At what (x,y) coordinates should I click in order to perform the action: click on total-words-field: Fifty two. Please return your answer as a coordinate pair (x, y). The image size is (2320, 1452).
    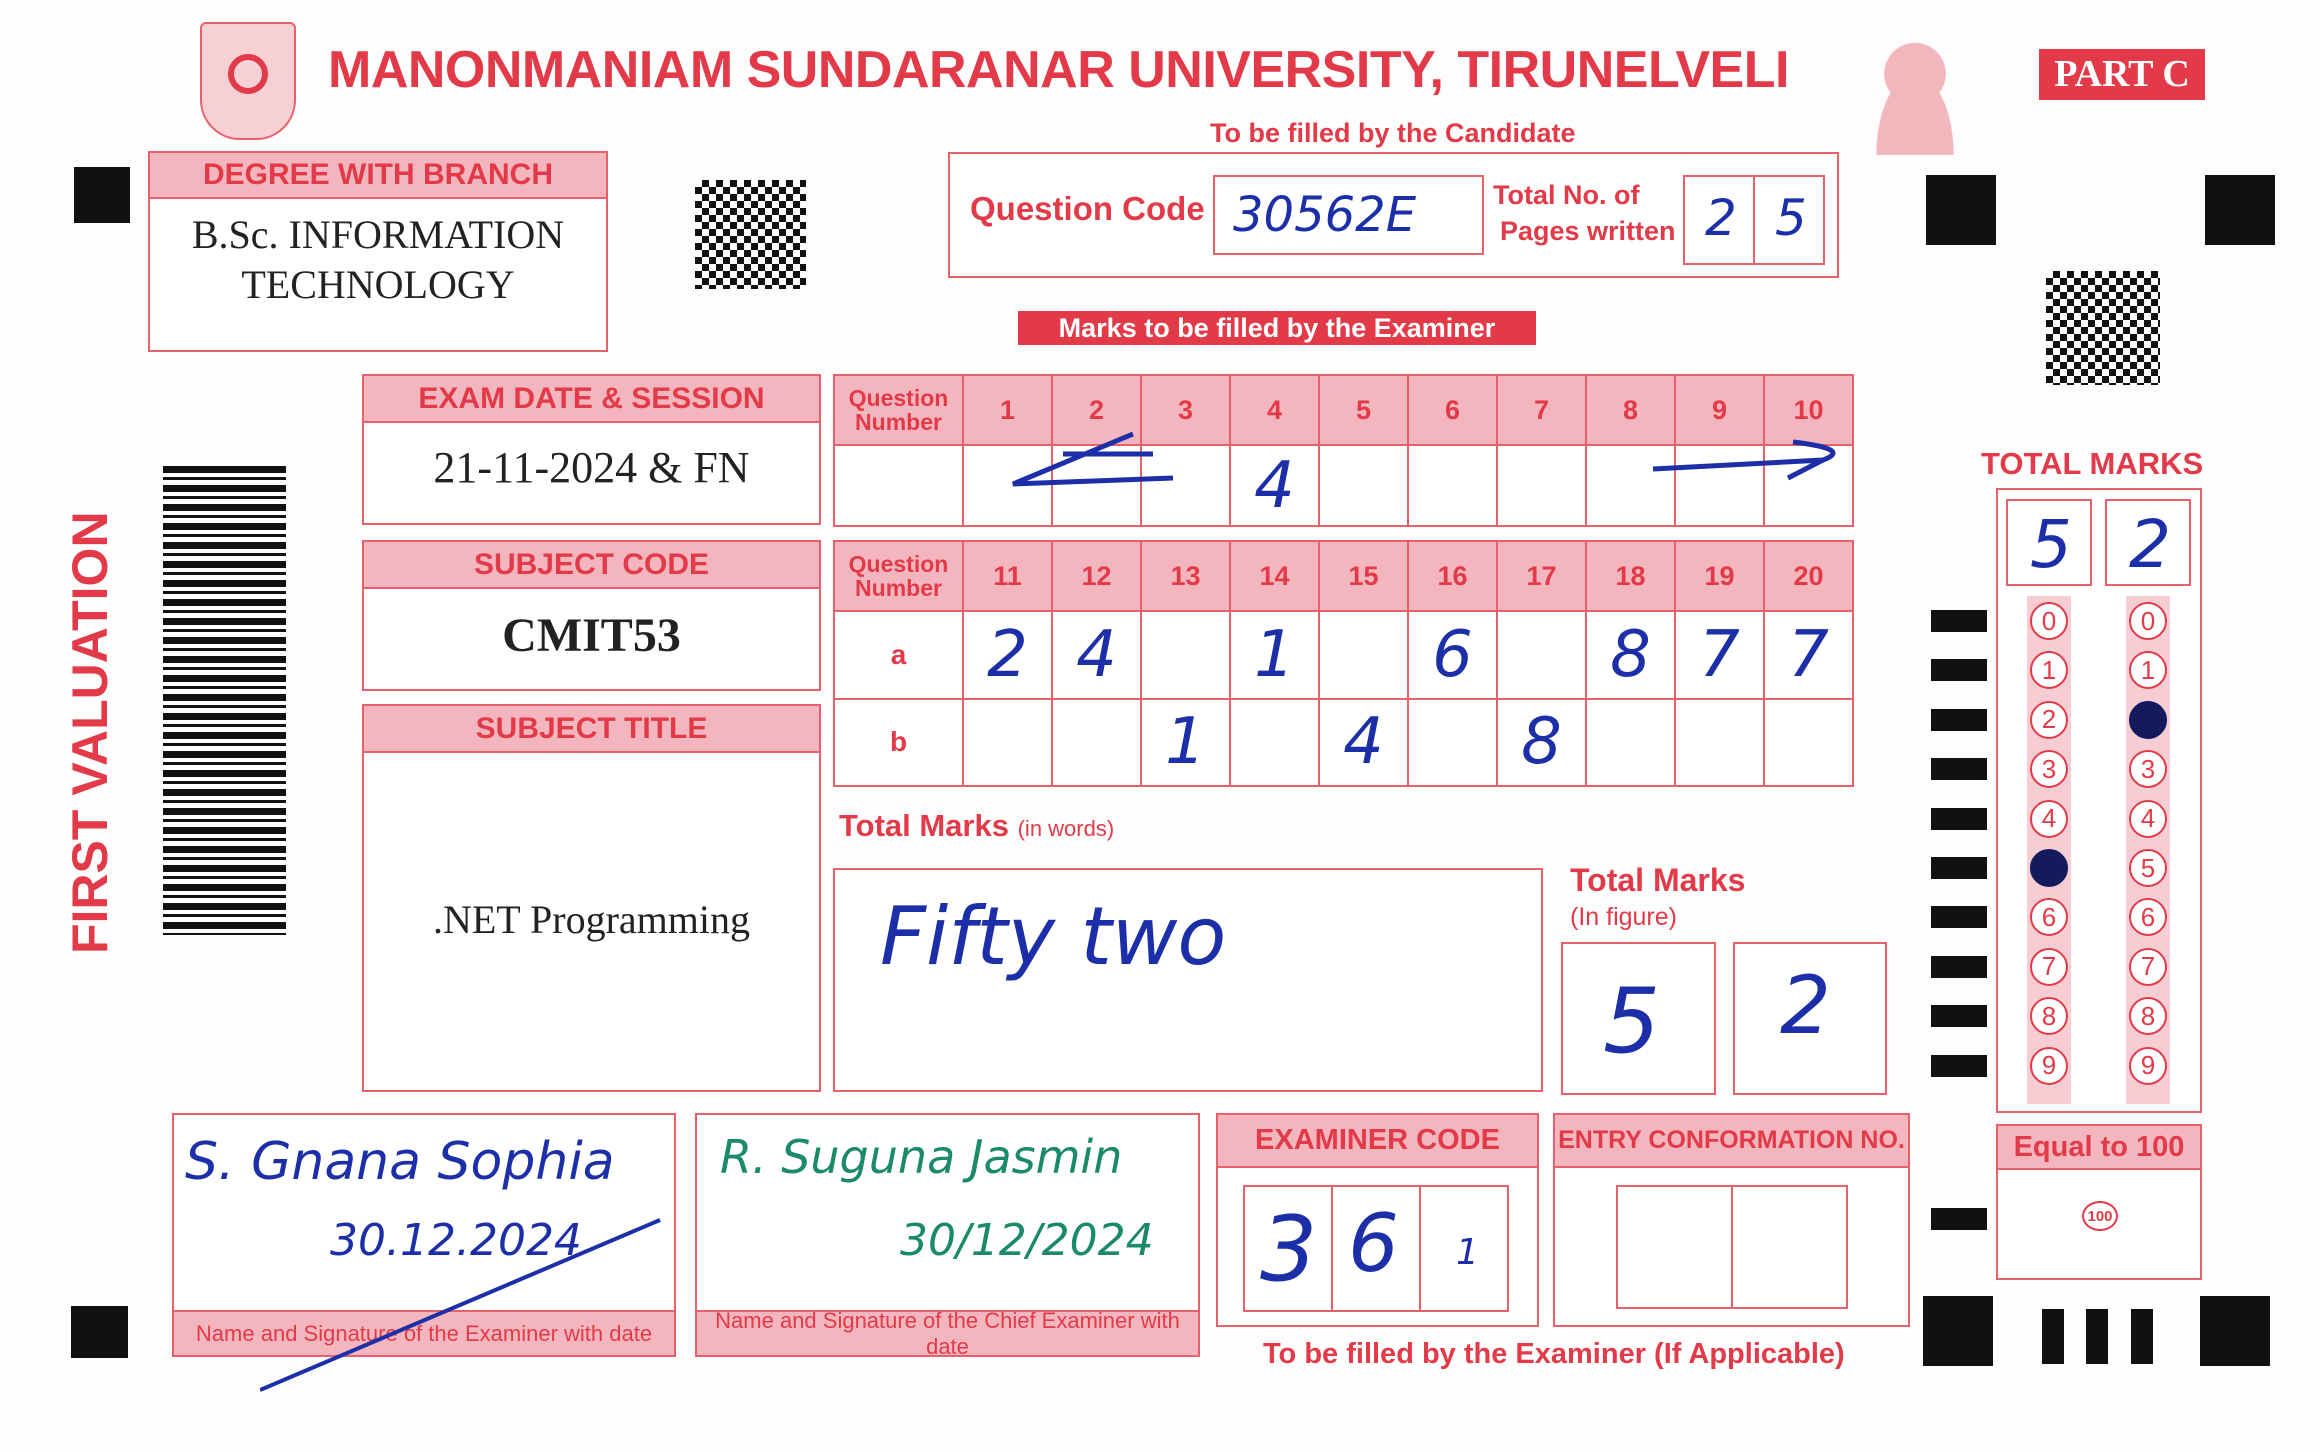
    Looking at the image, I should click on (1188, 980).